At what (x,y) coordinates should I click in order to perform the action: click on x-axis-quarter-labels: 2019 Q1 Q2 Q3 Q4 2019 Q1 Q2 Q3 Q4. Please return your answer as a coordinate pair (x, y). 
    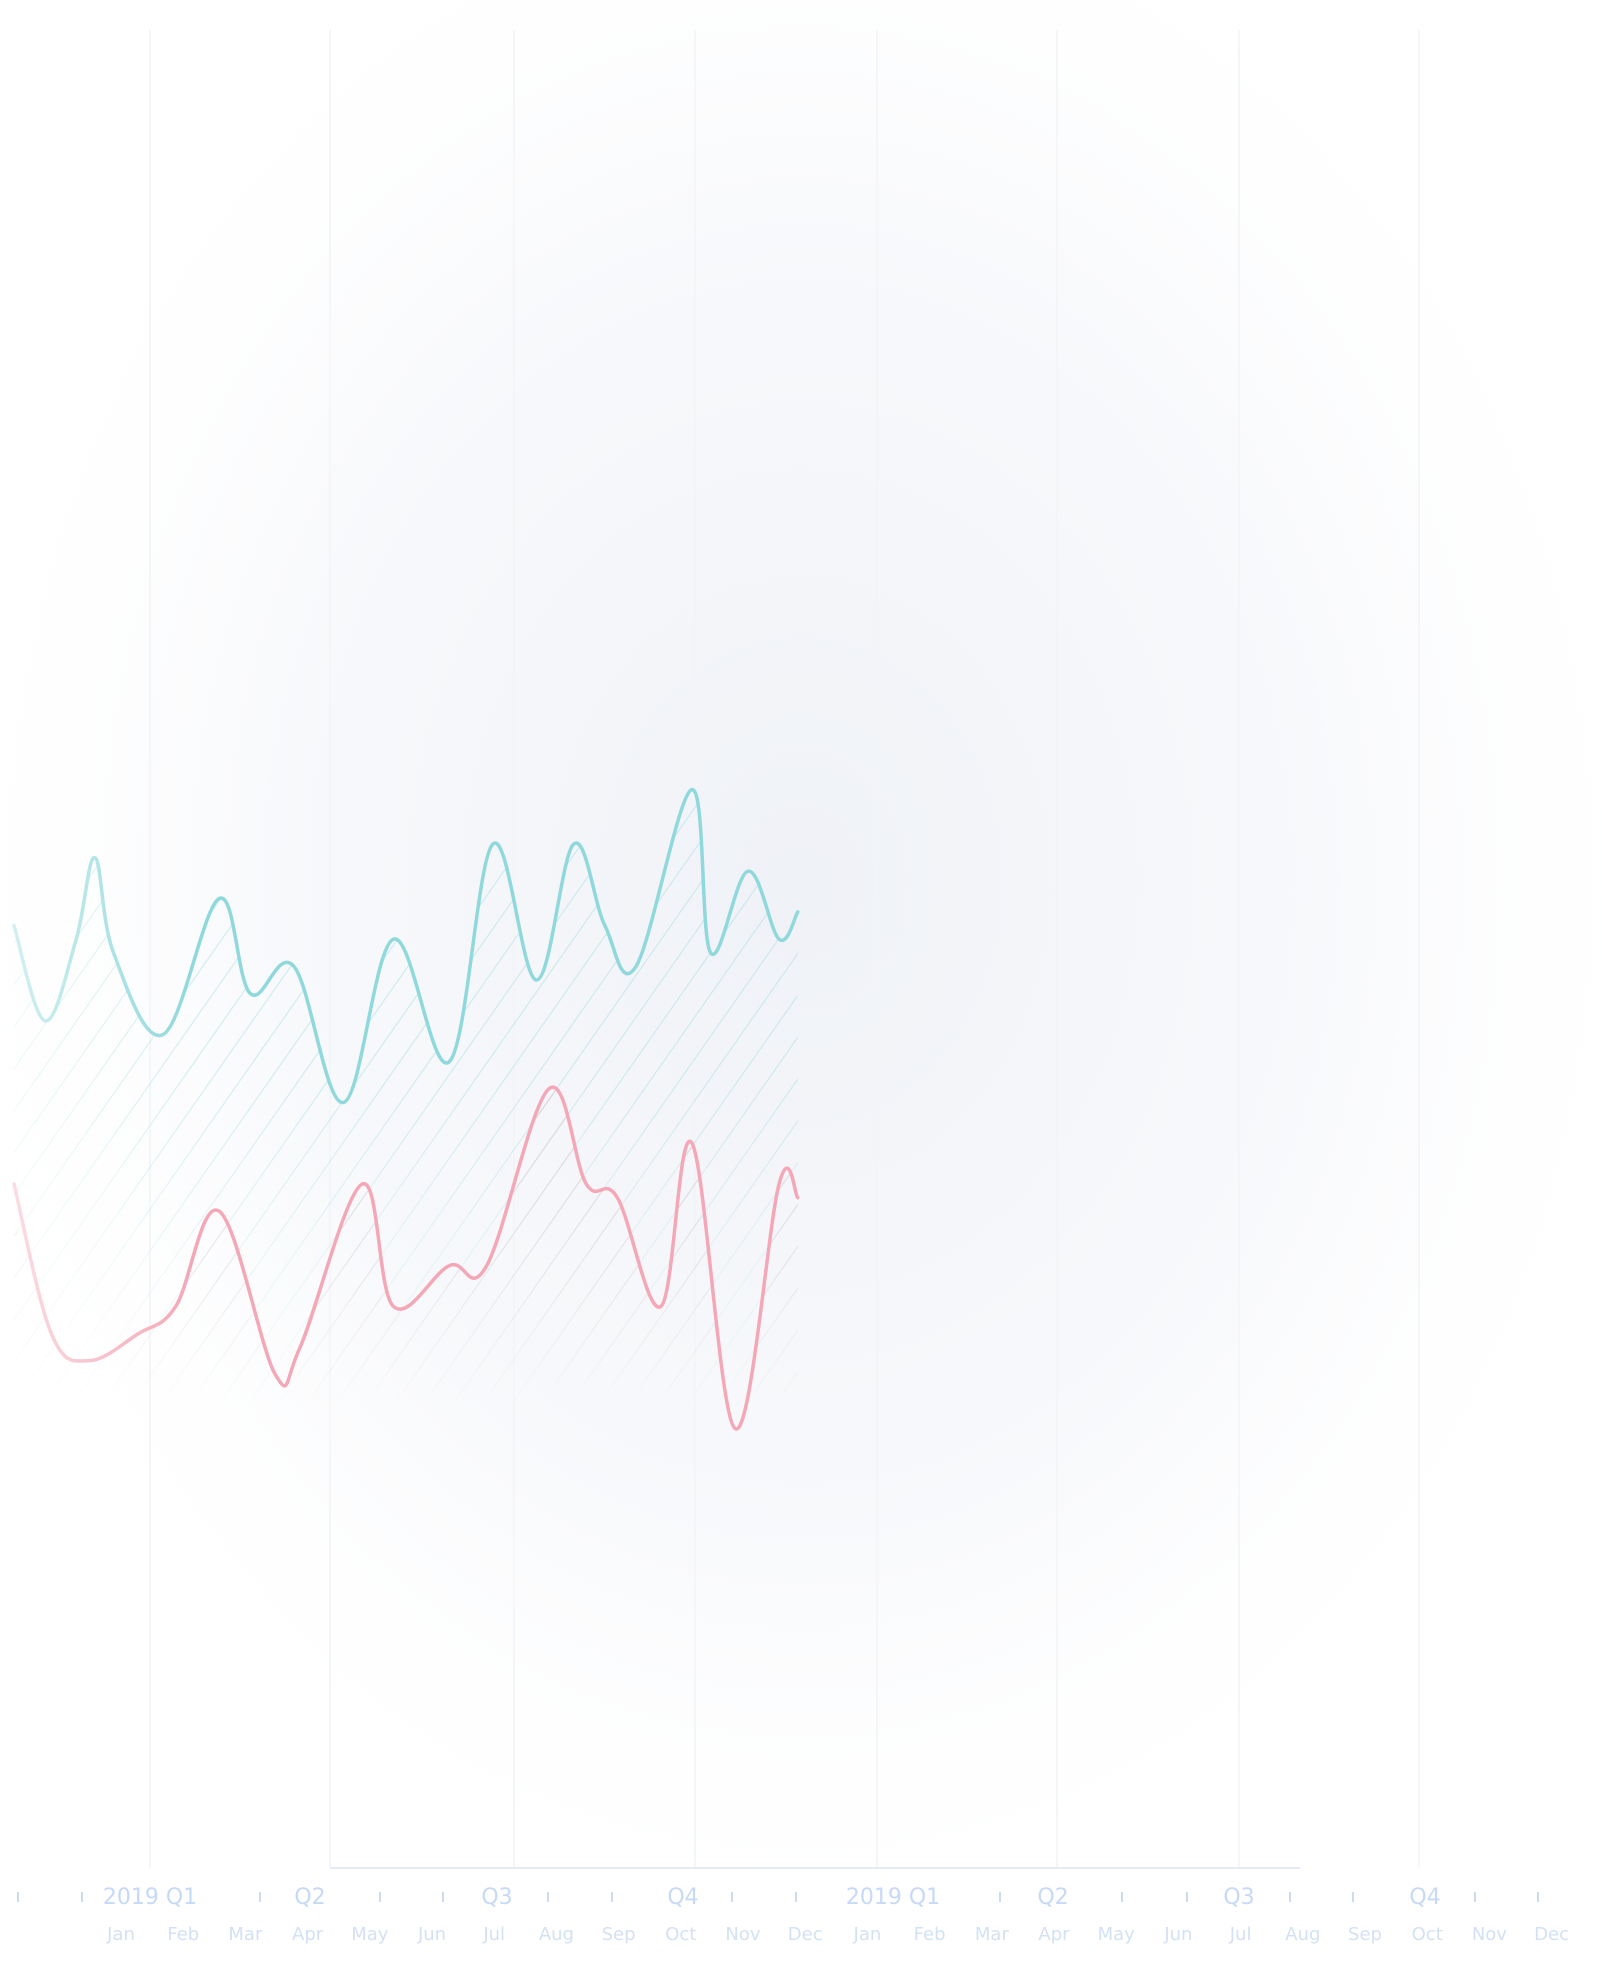
    Looking at the image, I should click on (772, 1897).